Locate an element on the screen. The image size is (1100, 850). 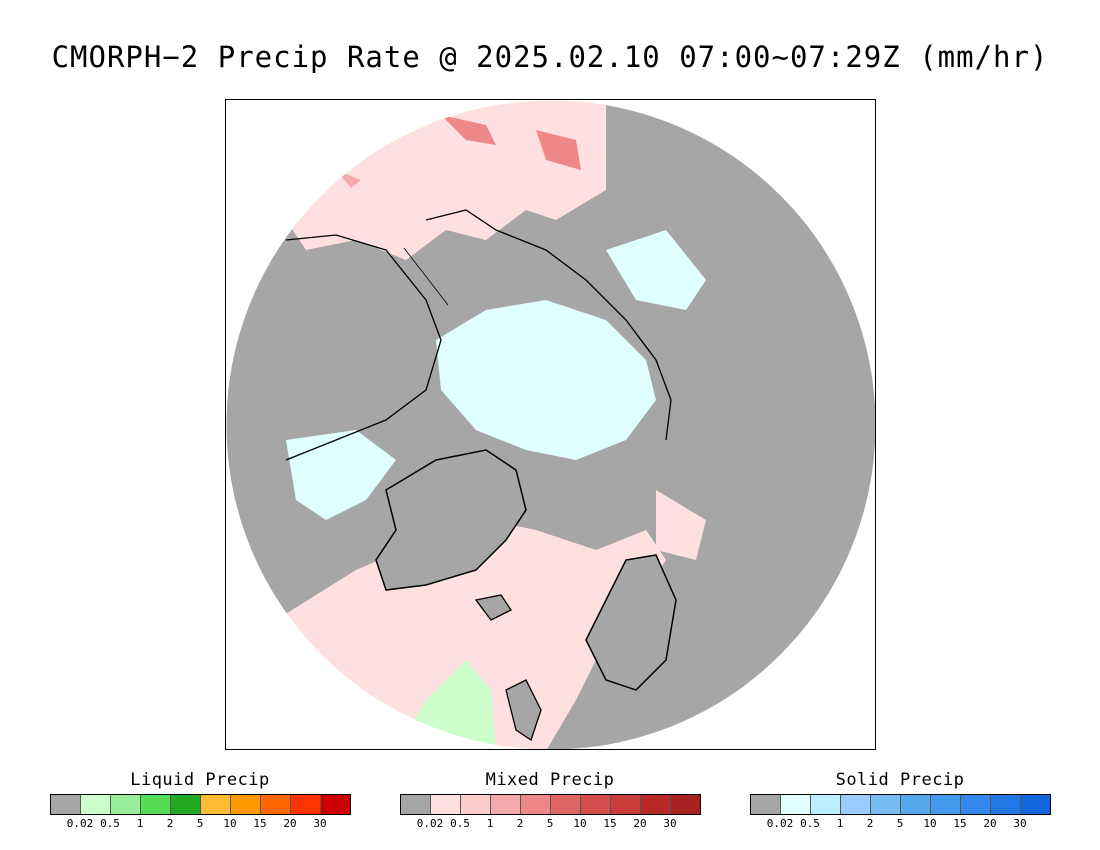
legend-solid-title: Solid Precip is located at coordinates (900, 780).